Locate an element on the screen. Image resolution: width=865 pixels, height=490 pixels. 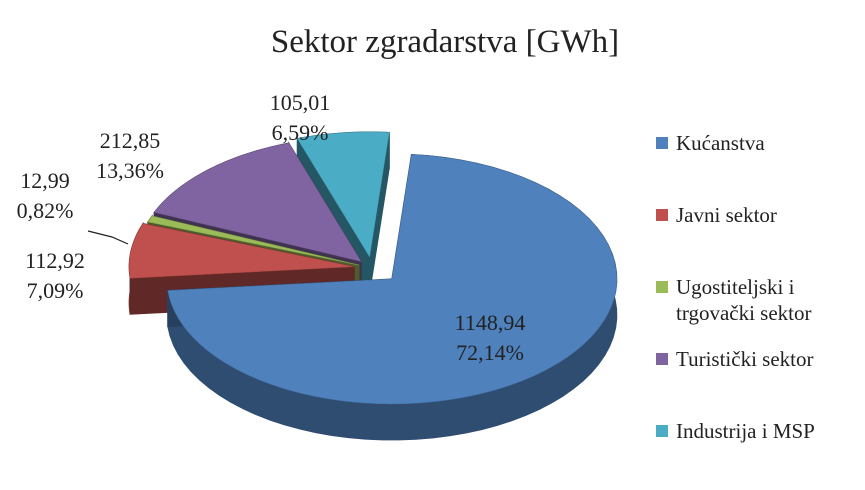
leader-line is located at coordinates (108, 237).